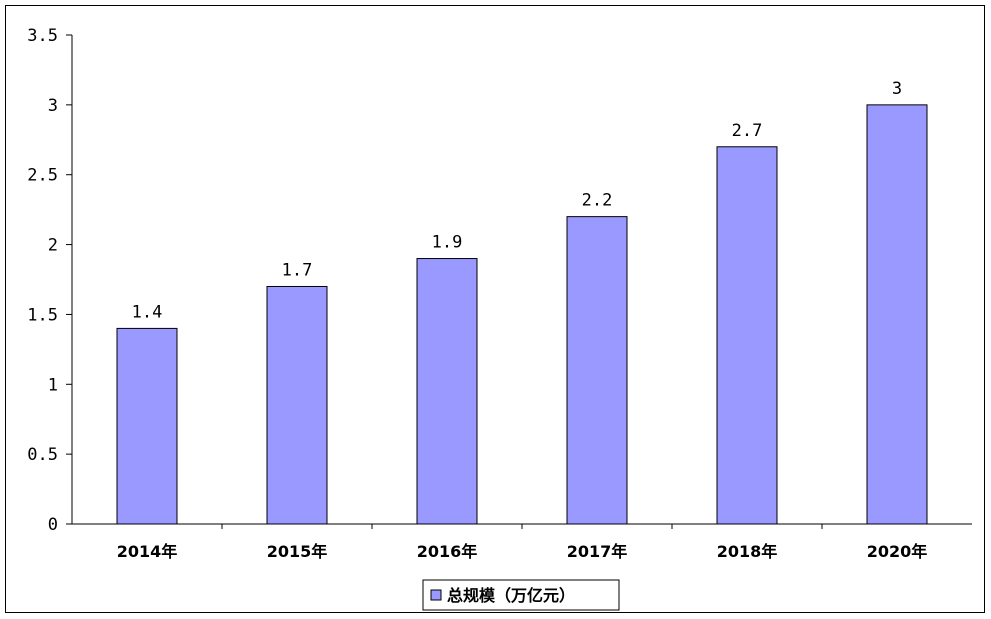 This screenshot has height=619, width=991. I want to click on x-tick-label: 2017年, so click(597, 551).